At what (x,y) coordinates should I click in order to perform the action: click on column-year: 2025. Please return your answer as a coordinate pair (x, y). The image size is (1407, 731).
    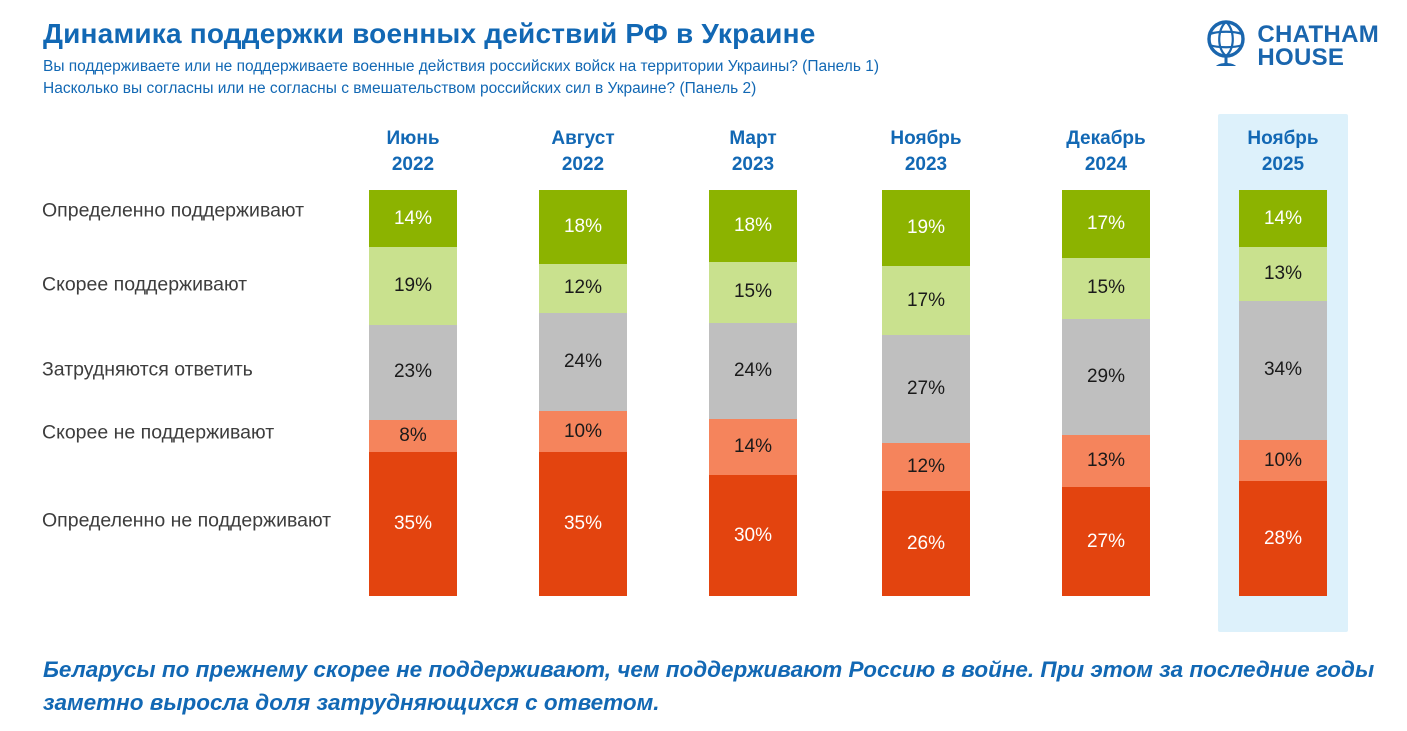
    Looking at the image, I should click on (1283, 164).